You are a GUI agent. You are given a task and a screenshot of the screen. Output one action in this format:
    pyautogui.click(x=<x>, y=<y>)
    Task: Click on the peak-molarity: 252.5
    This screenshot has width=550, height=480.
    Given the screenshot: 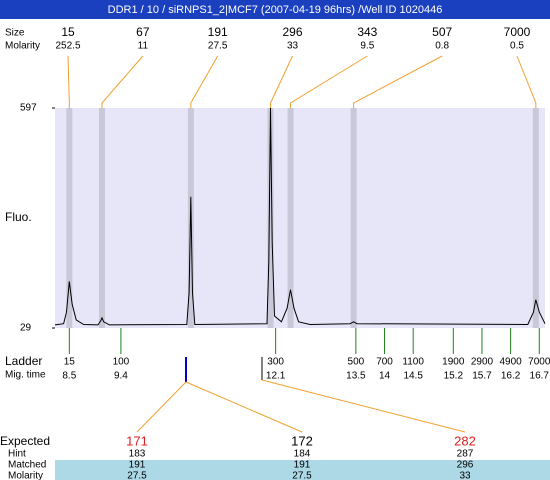 What is the action you would take?
    pyautogui.click(x=67, y=46)
    